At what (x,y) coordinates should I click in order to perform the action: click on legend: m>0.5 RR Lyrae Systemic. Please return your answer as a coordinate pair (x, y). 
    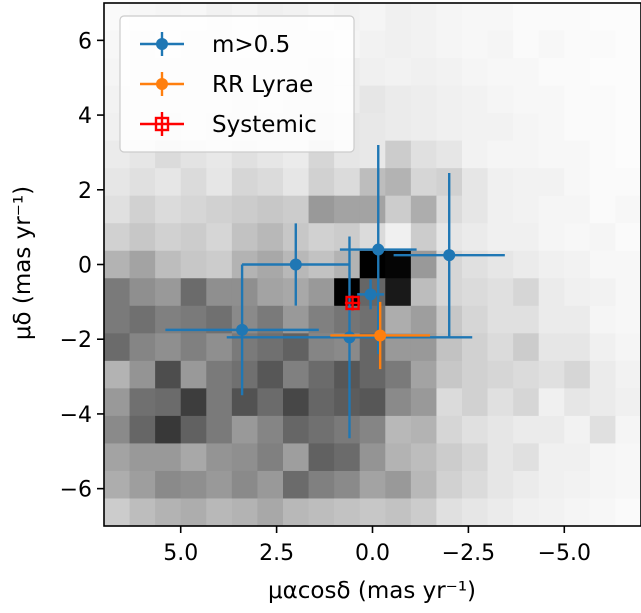
    Looking at the image, I should click on (237, 84).